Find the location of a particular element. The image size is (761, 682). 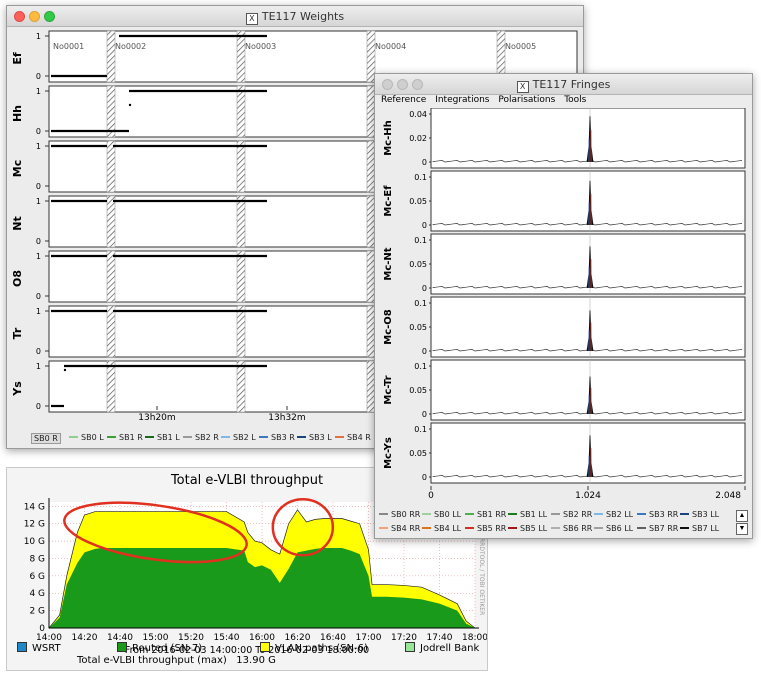

y-tick-label: 4 G is located at coordinates (37, 594).